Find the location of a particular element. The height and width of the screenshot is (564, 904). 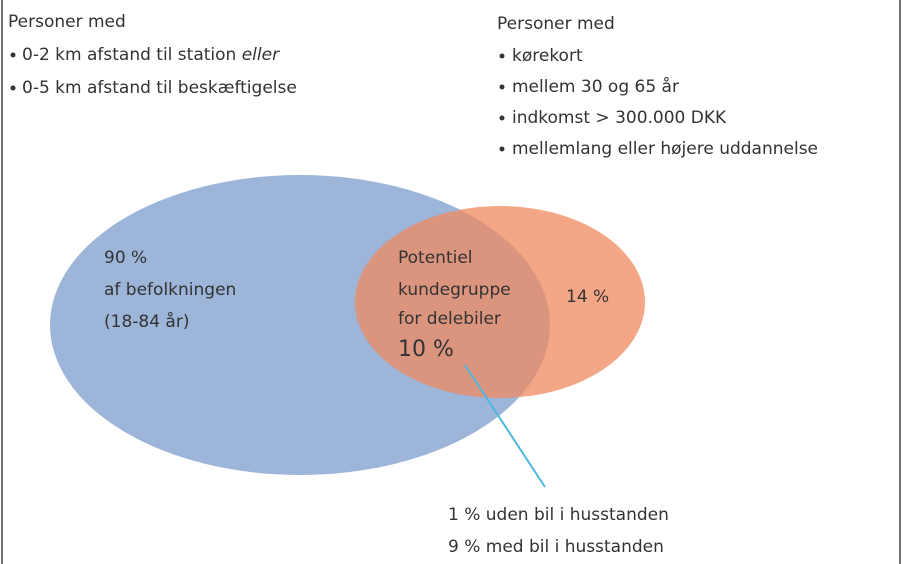

overlap-label: Potentiel is located at coordinates (435, 258).